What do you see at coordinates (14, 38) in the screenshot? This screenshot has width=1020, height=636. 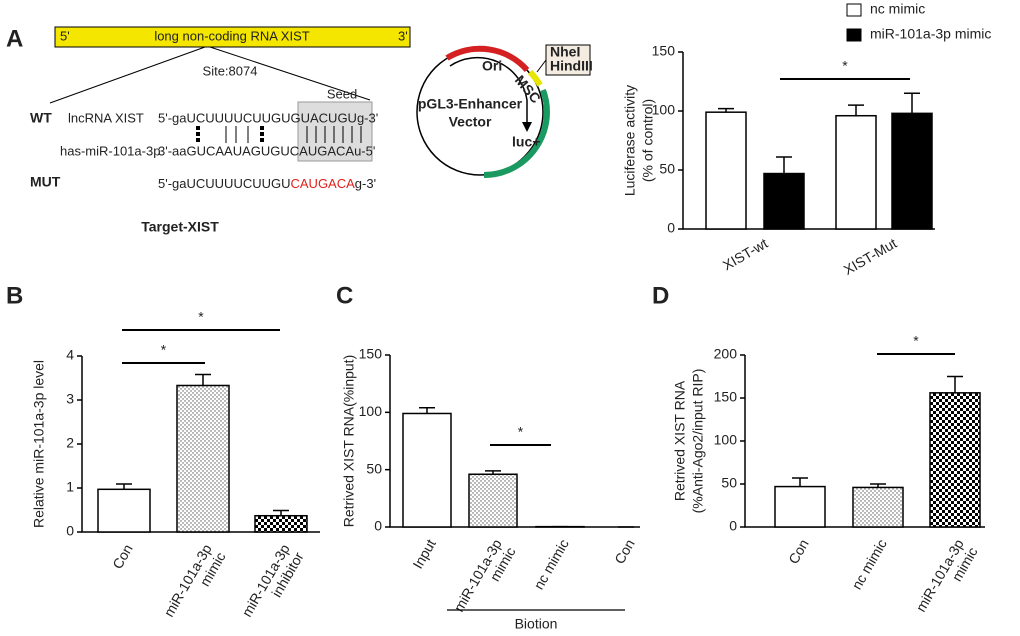 I see `panel-label: A` at bounding box center [14, 38].